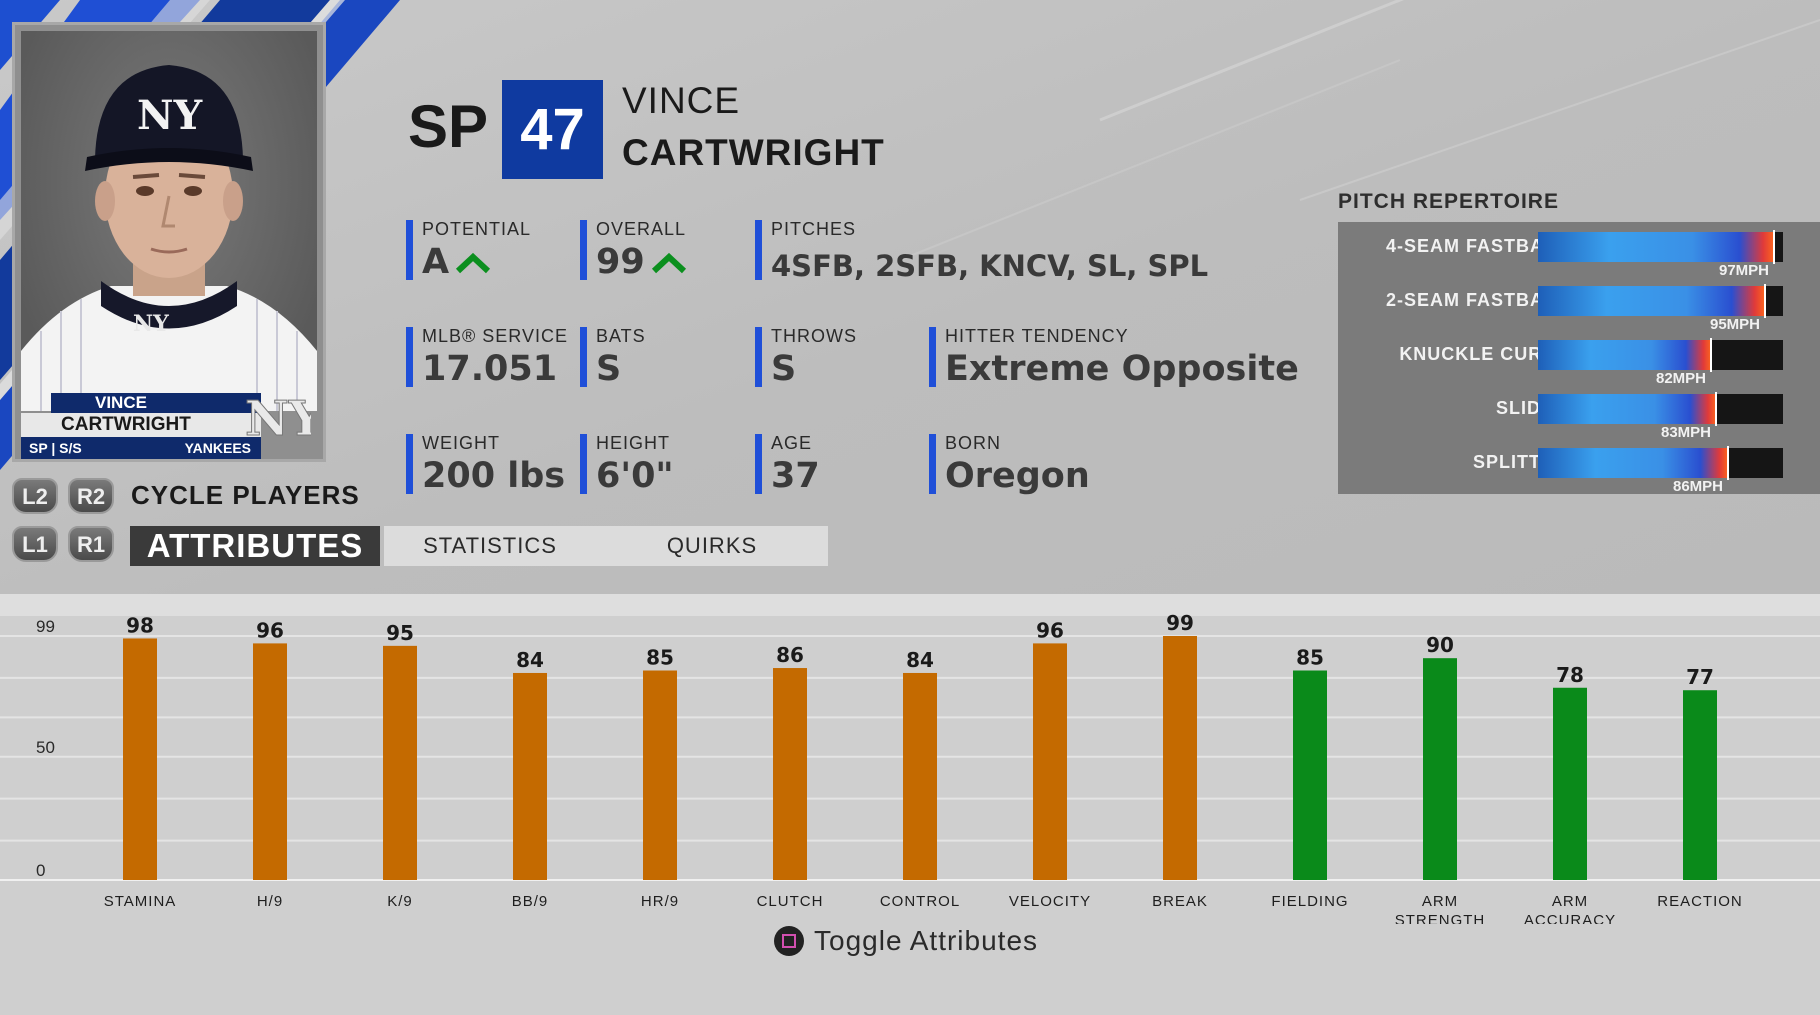  I want to click on player-portrait-frame: NY NY, so click(169, 221).